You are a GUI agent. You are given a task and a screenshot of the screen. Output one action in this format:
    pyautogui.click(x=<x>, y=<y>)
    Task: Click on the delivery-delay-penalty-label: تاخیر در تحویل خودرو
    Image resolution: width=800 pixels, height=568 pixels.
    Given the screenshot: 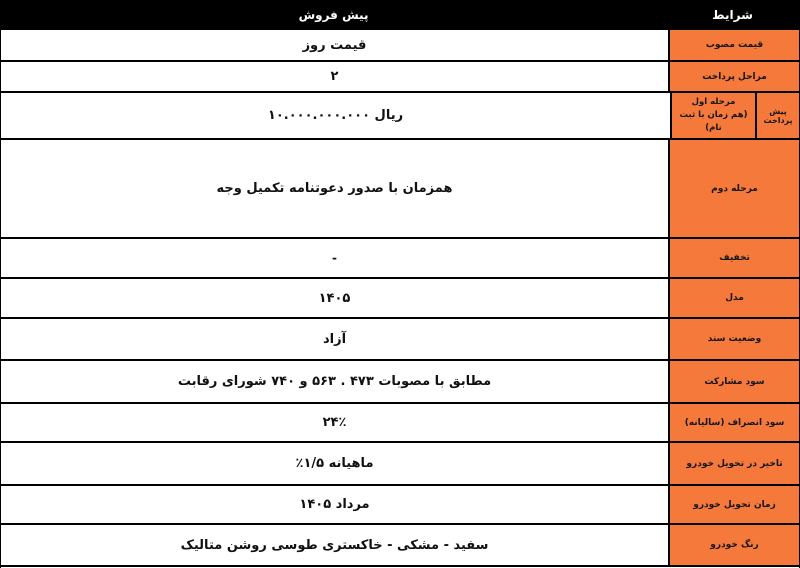 What is the action you would take?
    pyautogui.click(x=733, y=463)
    